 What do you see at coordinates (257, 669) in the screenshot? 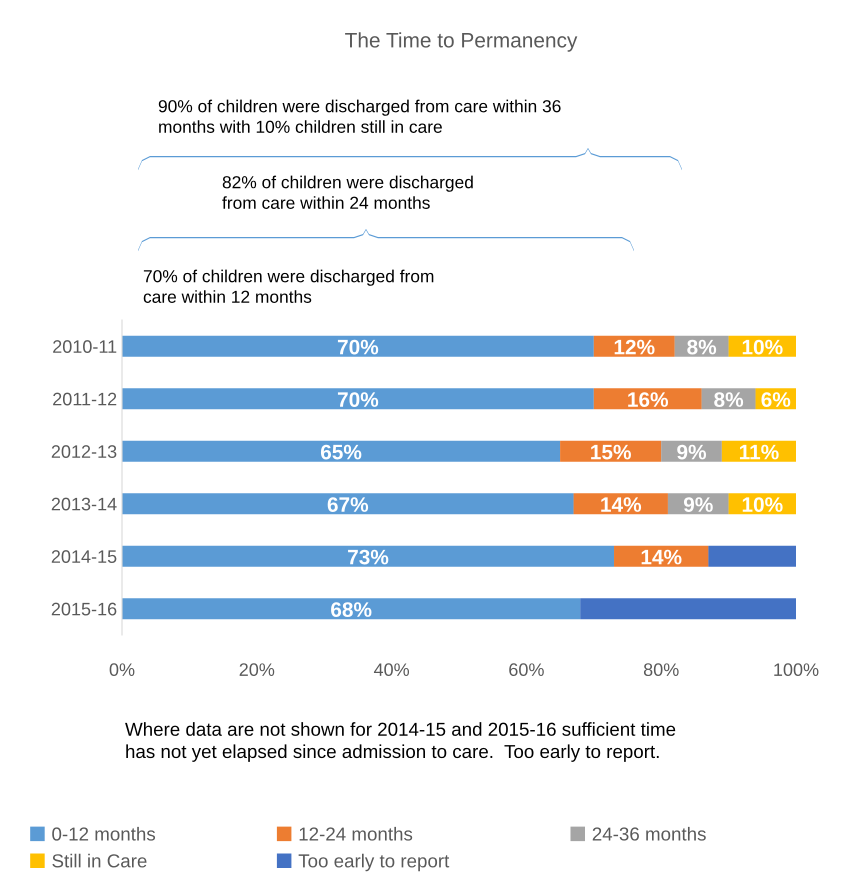
I see `x-tick-label: 20%` at bounding box center [257, 669].